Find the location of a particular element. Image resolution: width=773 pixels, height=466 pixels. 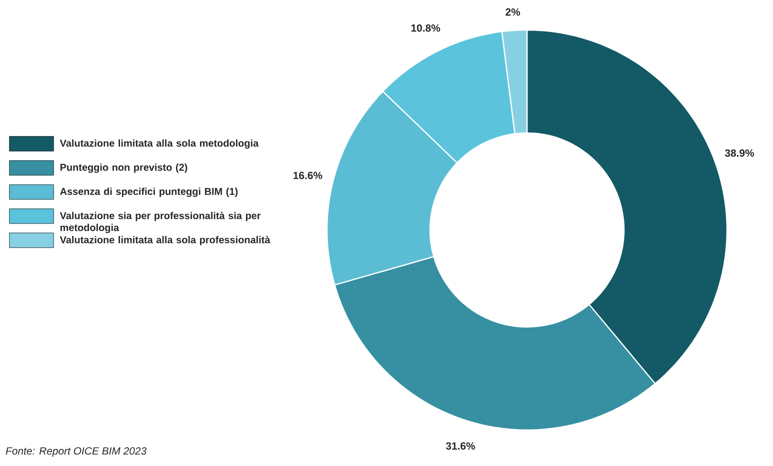

legend-label: Valutazione limitata alla sola professionalità is located at coordinates (165, 241).